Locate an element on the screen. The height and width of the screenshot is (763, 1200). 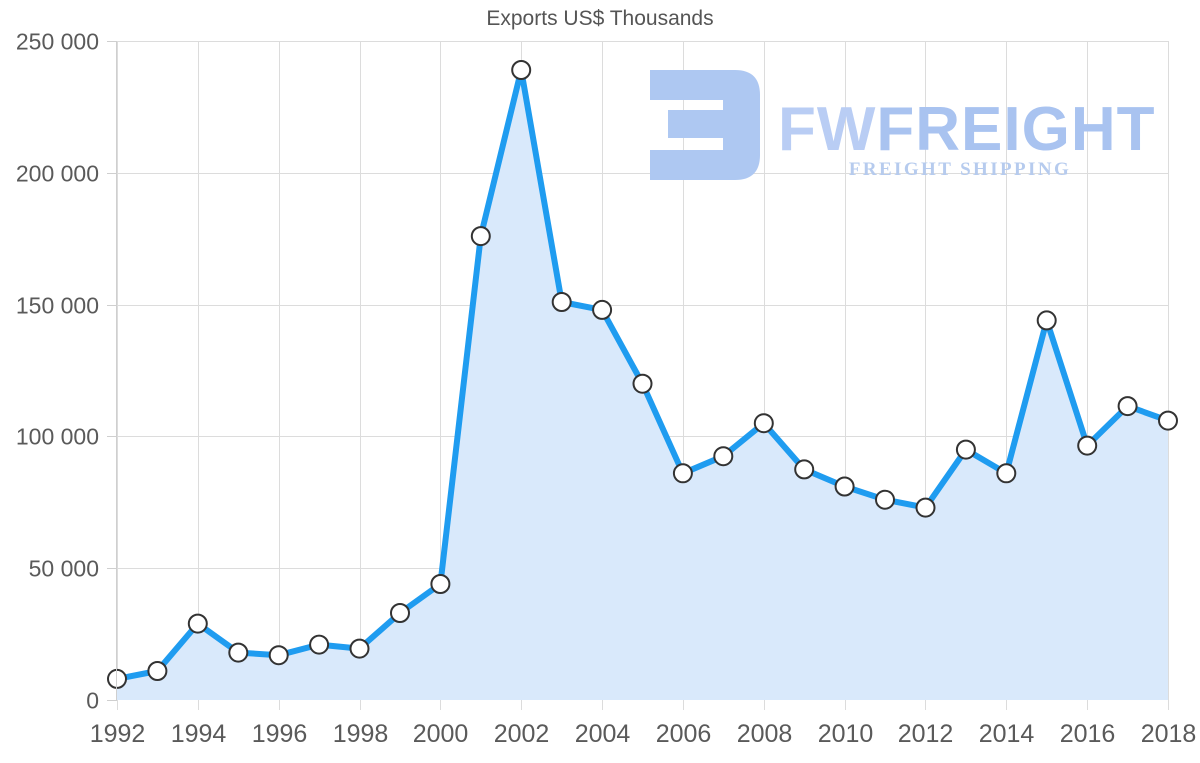
x-tick-label: 2016 is located at coordinates (1088, 734).